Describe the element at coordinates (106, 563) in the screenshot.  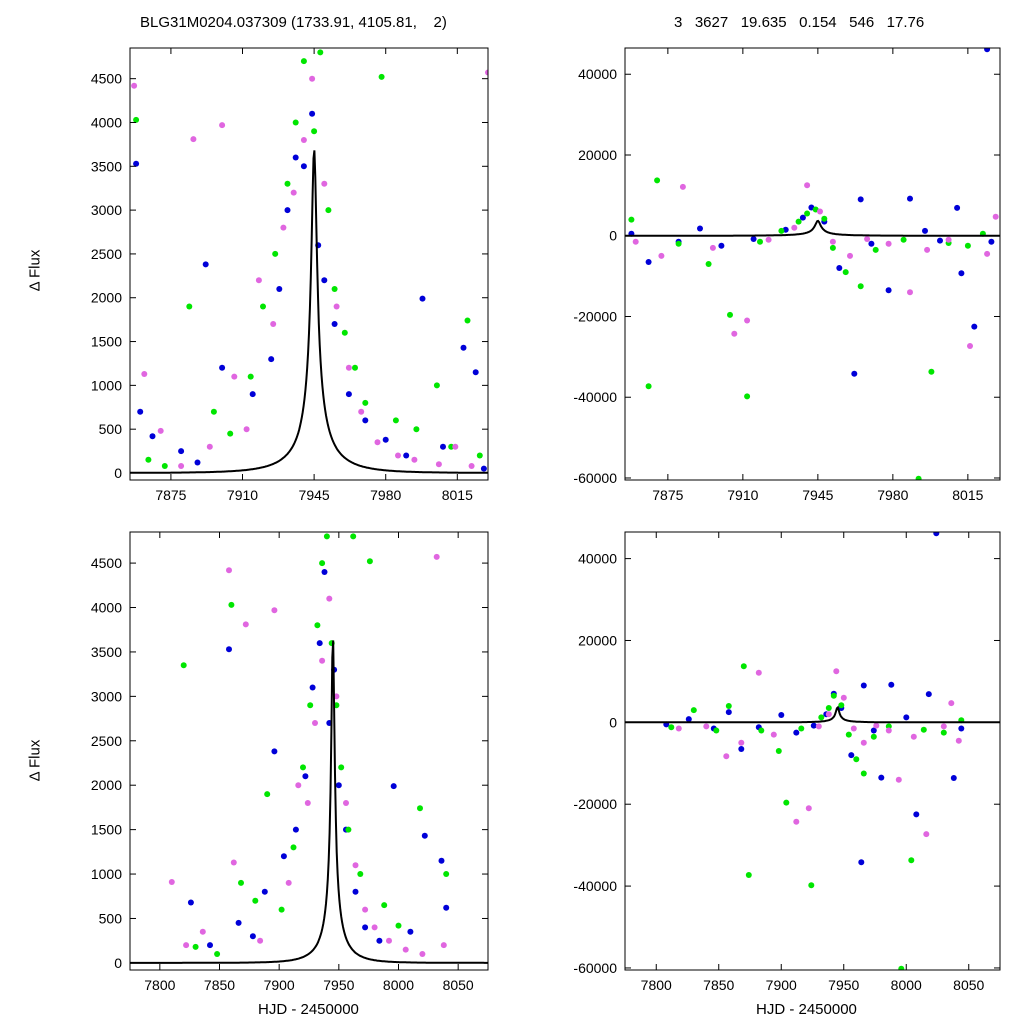
I see `ytick-label-bottom-left-4500: 4500` at that location.